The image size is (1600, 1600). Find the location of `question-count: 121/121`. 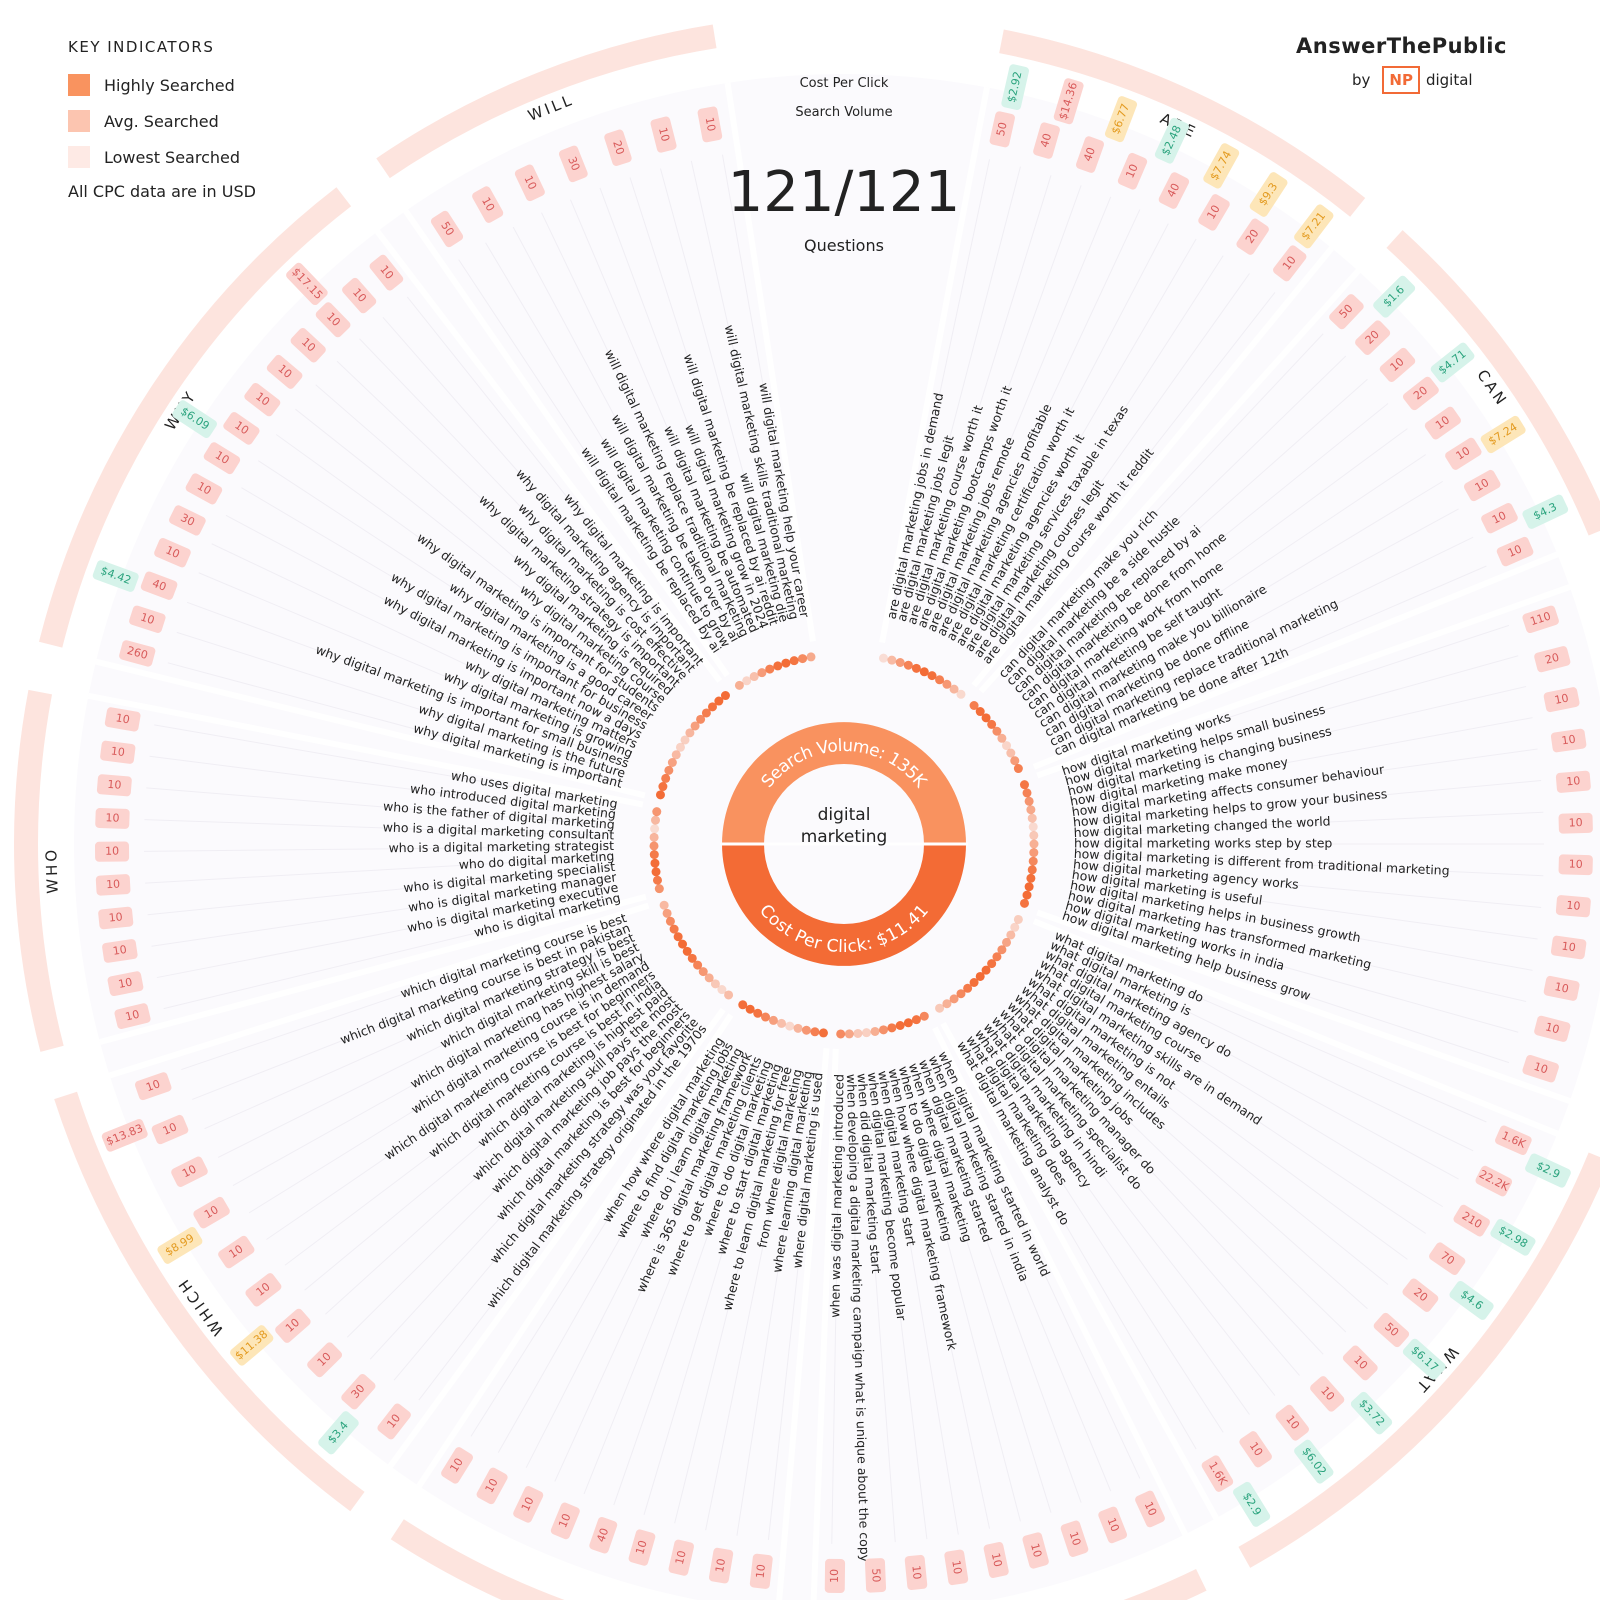

question-count: 121/121 is located at coordinates (844, 192).